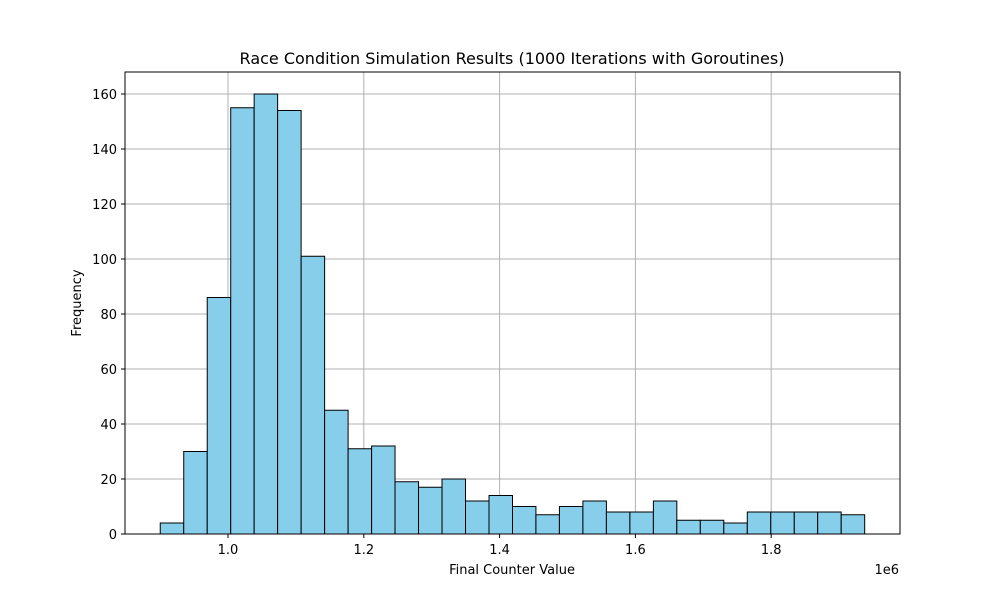  I want to click on y-tick-label: 80, so click(108, 315).